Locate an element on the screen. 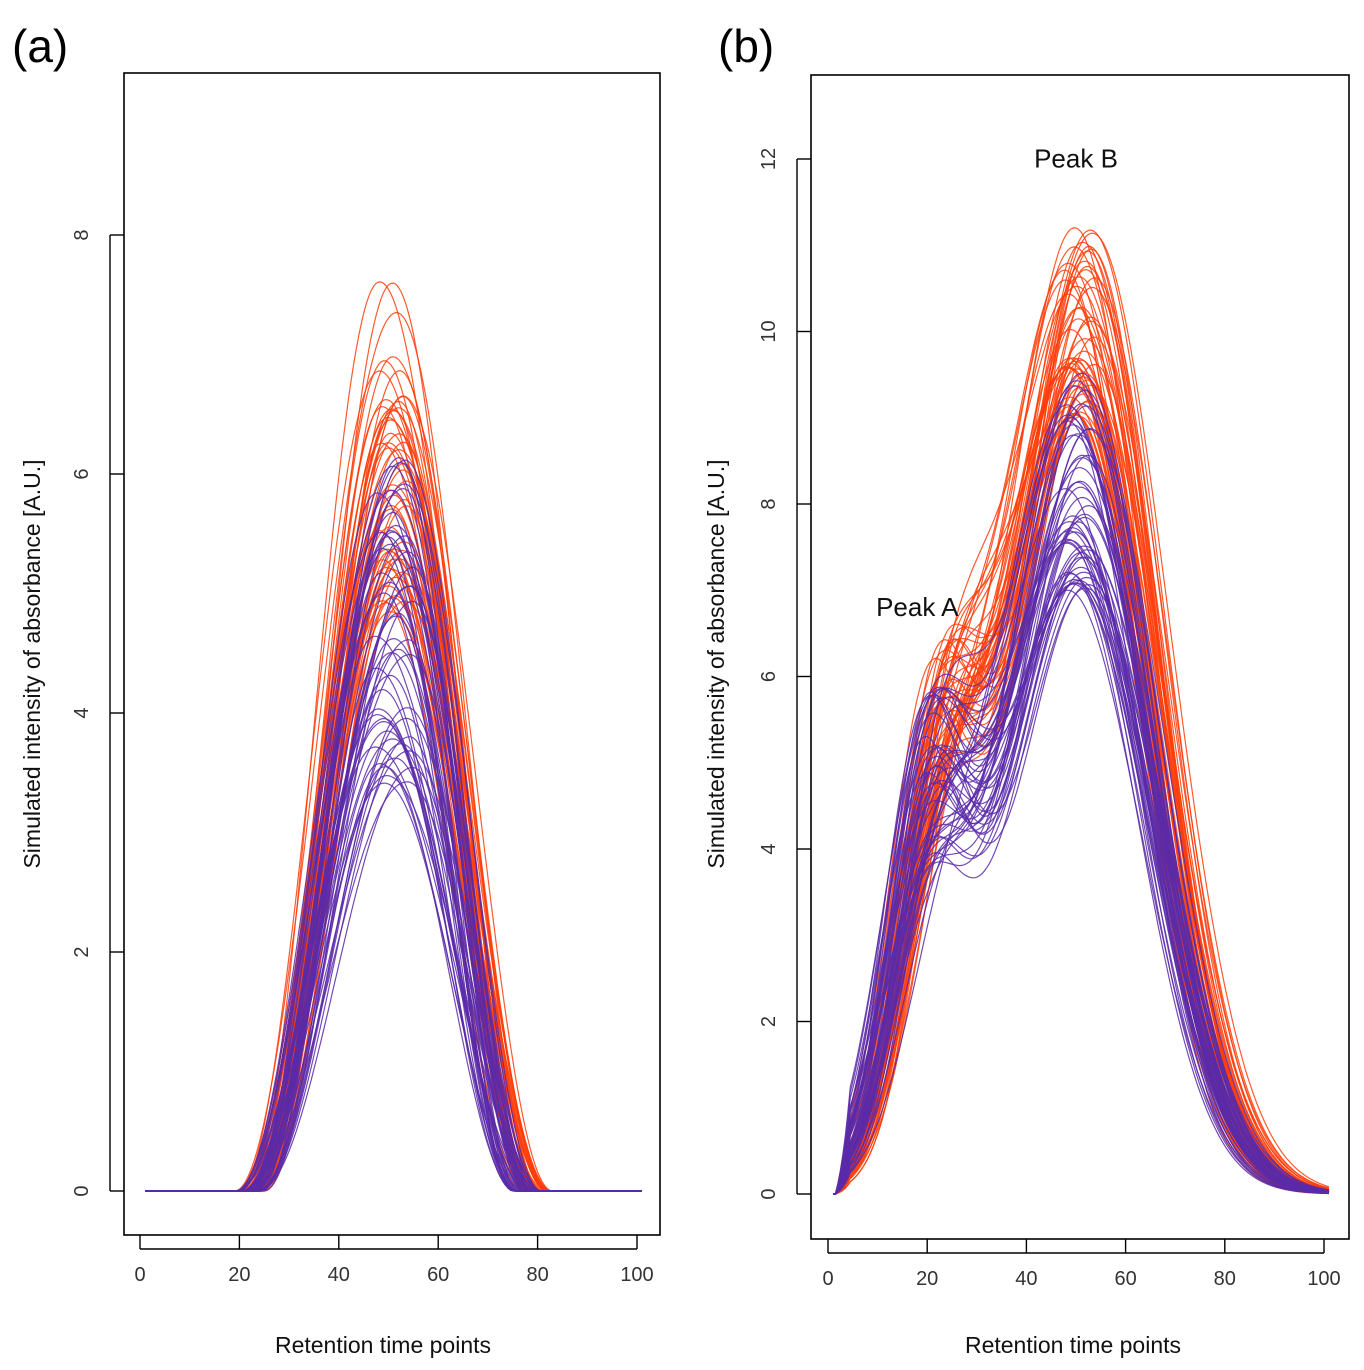  y-tick-label: 6 is located at coordinates (82, 473).